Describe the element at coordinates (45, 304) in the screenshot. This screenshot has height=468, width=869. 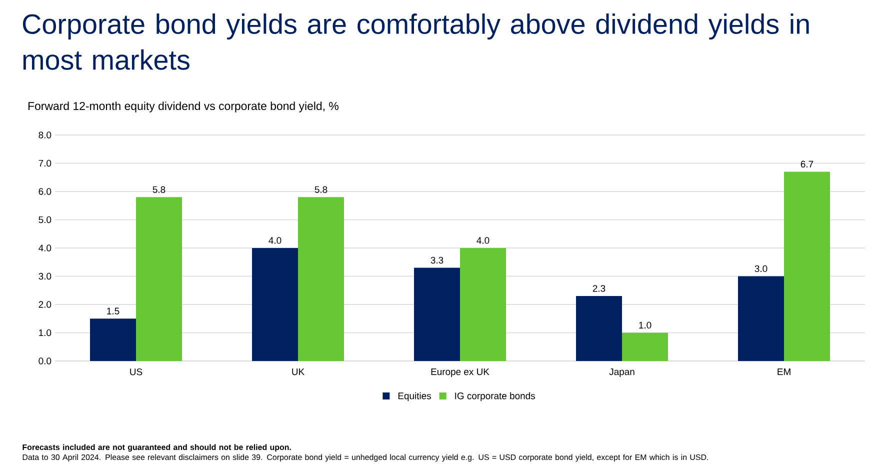
I see `y-tick-label: 2.0` at that location.